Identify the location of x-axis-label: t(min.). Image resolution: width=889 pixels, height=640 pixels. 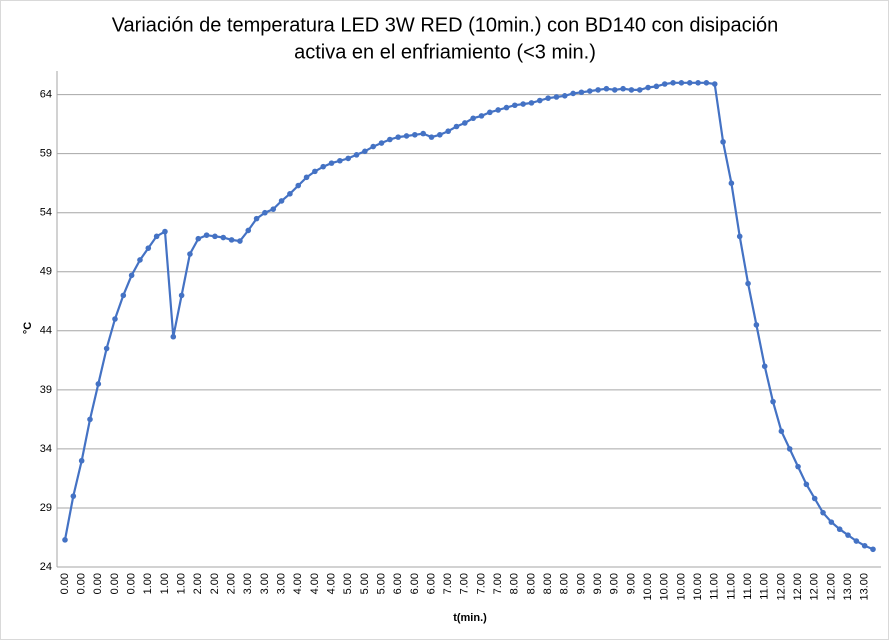
(470, 618).